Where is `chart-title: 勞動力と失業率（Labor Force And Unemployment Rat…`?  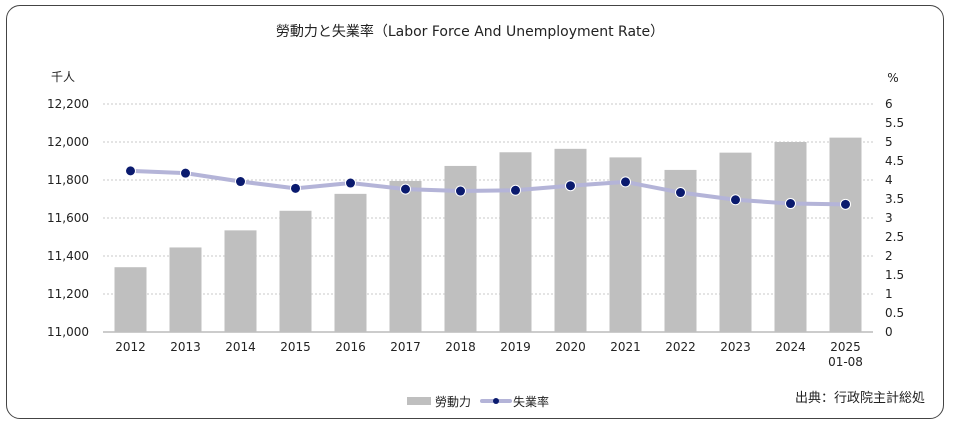
chart-title: 勞動力と失業率（Labor Force And Unemployment Rat… is located at coordinates (470, 31).